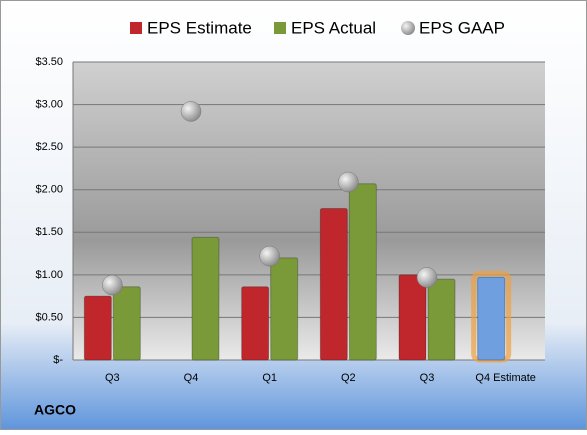  Describe the element at coordinates (49, 104) in the screenshot. I see `y-tick-label: $3.00` at that location.